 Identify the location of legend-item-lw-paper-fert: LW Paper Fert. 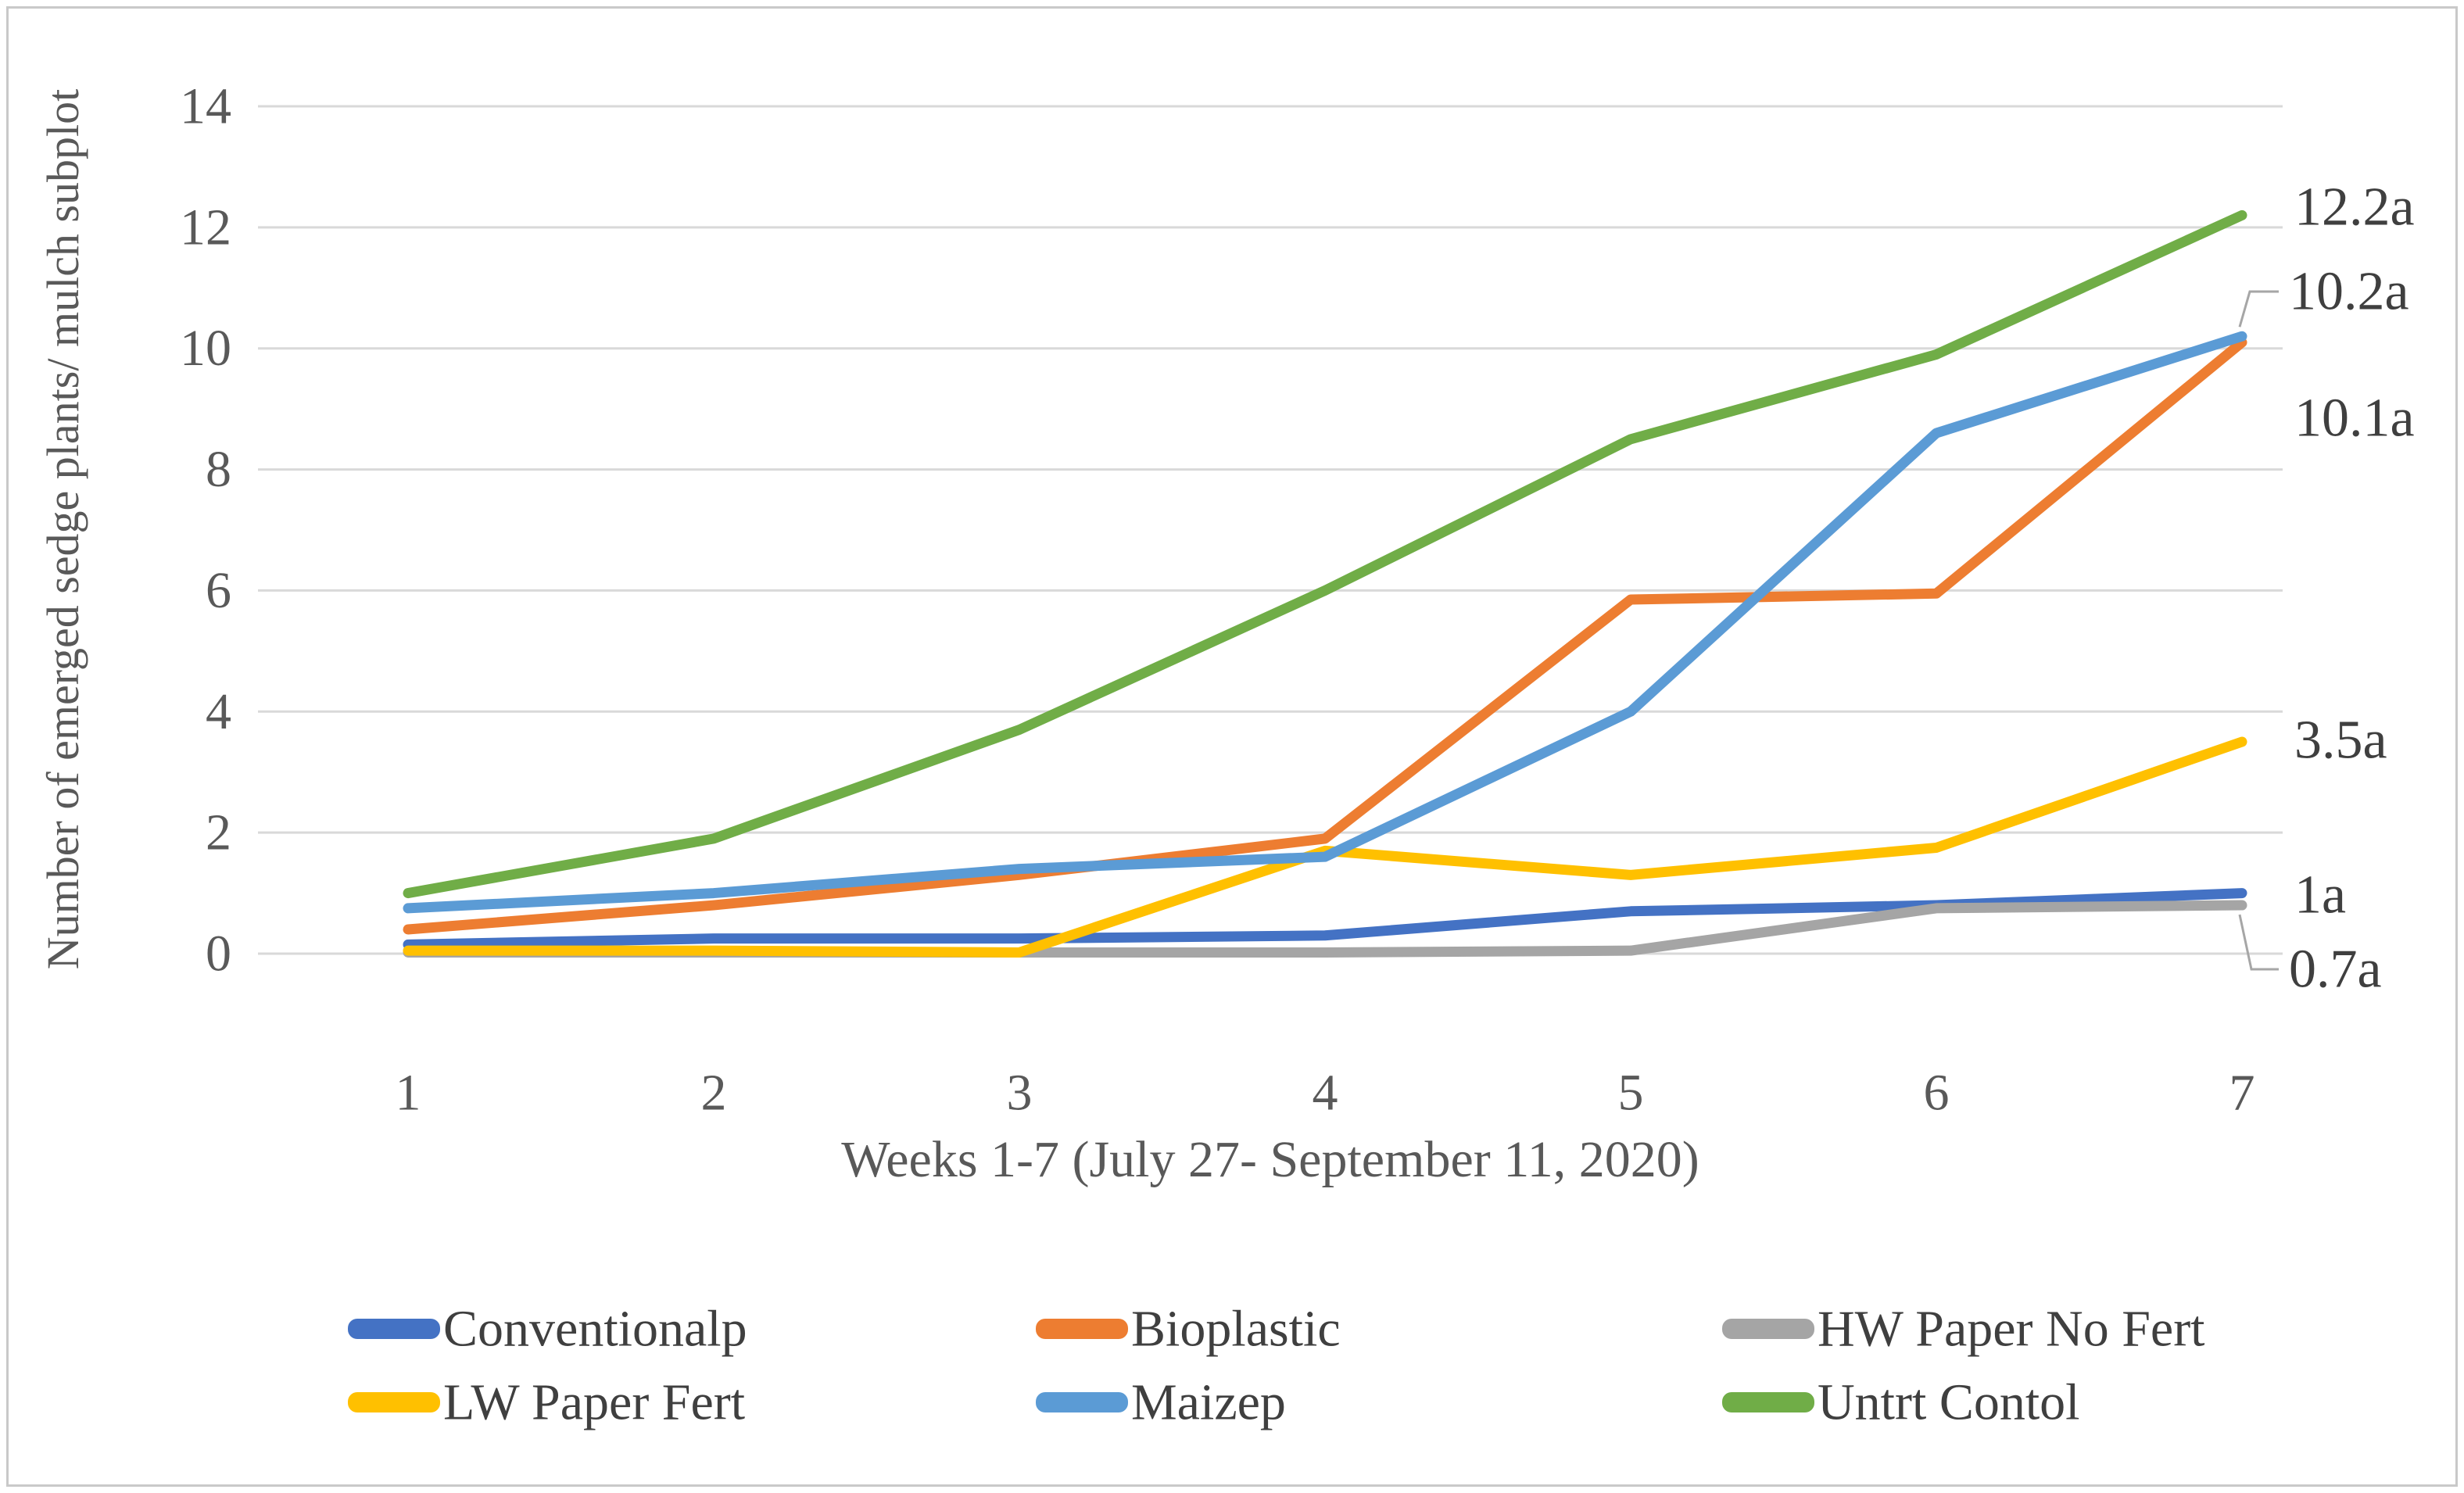
(547, 1402).